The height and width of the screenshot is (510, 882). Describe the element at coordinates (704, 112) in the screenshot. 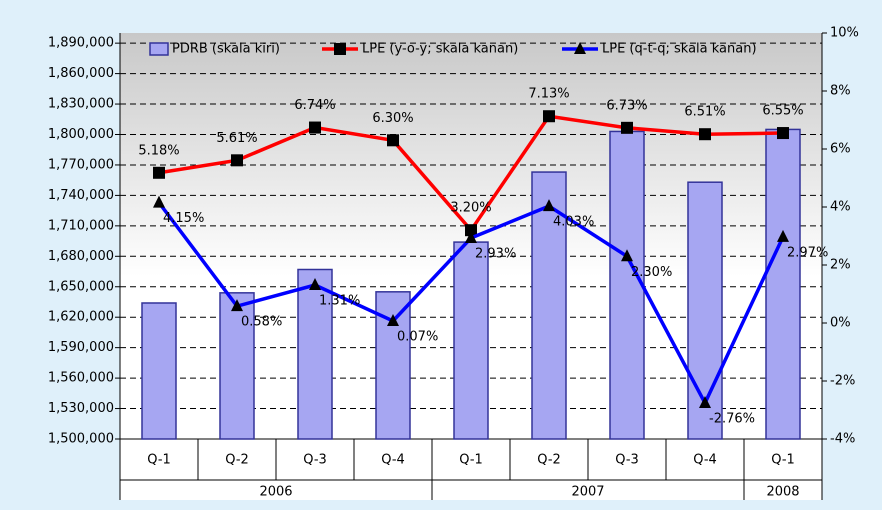

I see `data-label: 6.51%` at that location.